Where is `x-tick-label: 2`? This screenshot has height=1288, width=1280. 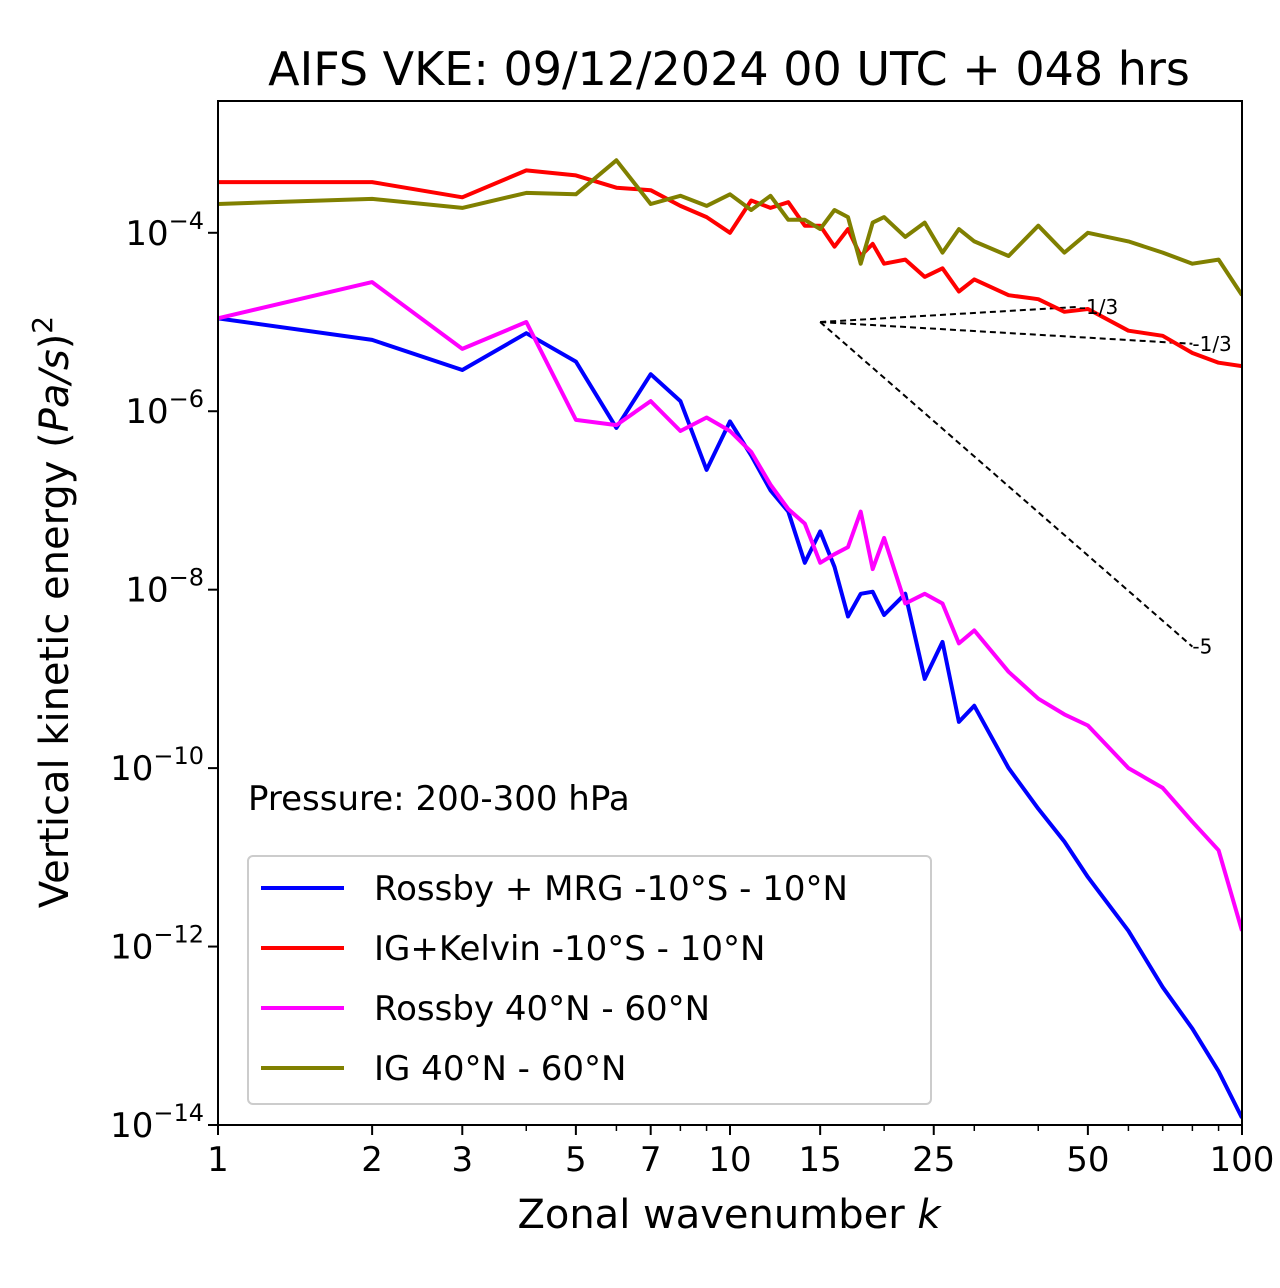 x-tick-label: 2 is located at coordinates (372, 1160).